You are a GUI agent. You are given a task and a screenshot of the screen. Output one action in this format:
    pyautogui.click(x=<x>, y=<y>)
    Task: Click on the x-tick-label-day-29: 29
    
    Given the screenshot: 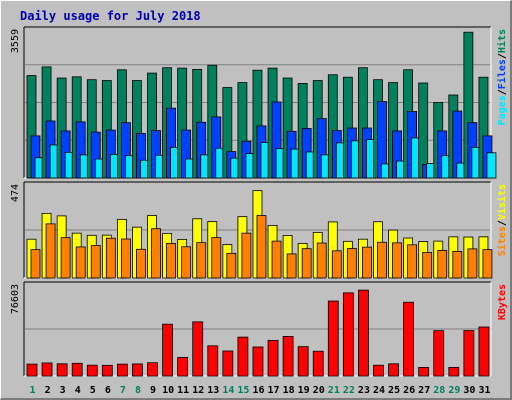 What is the action you would take?
    pyautogui.click(x=454, y=390)
    